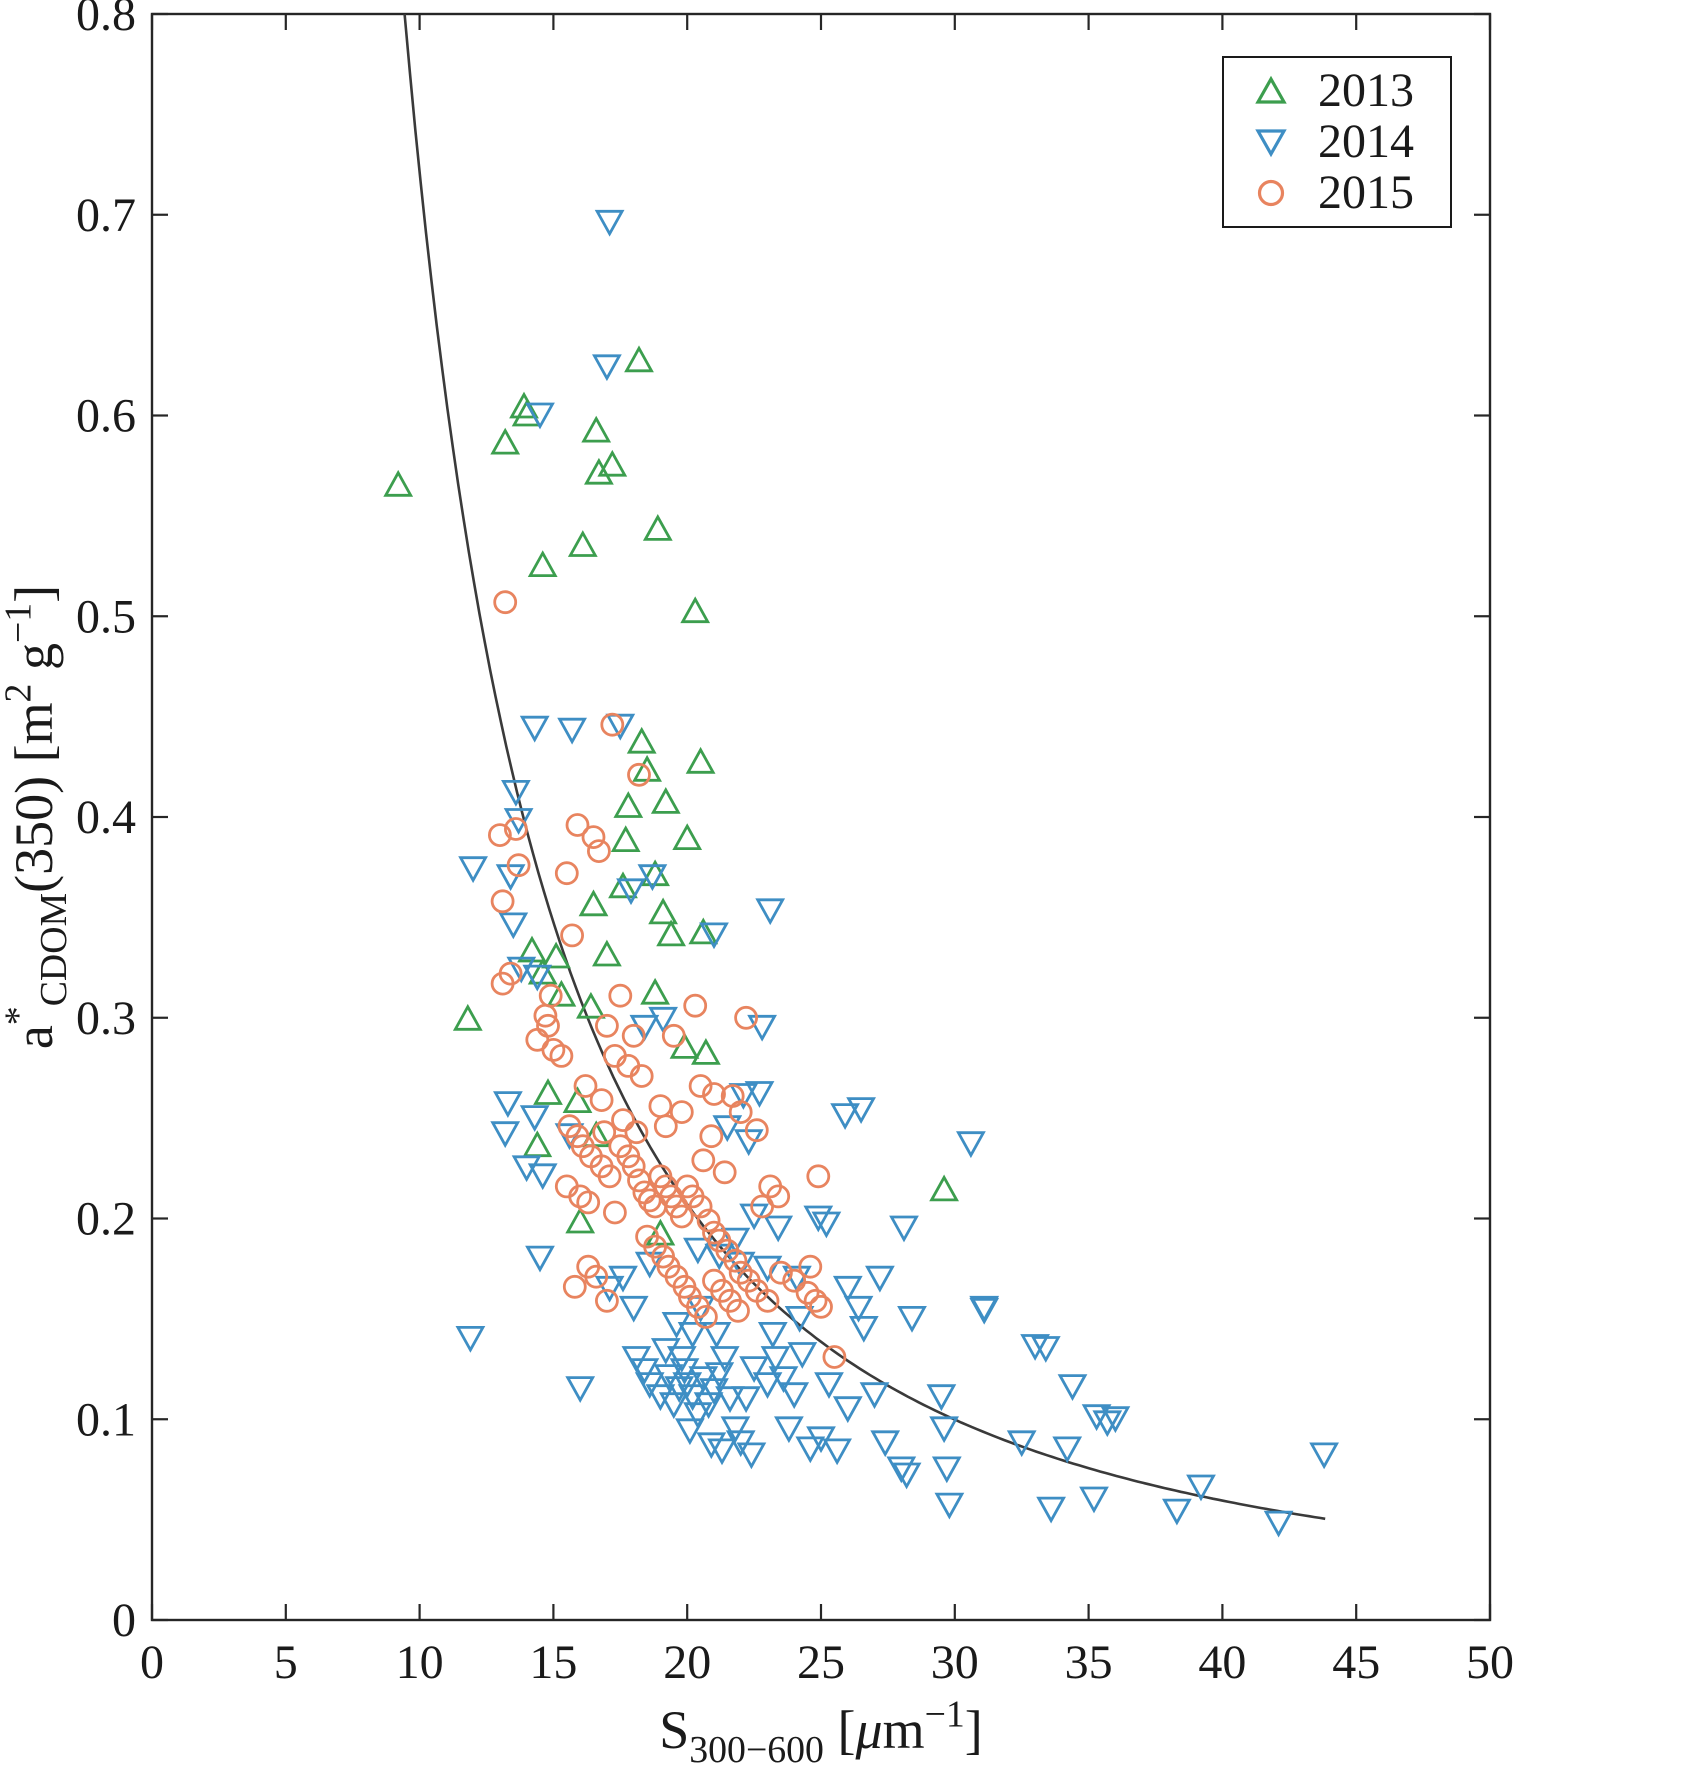 The image size is (1707, 1773). Describe the element at coordinates (1490, 1662) in the screenshot. I see `x-tick-label: 50` at that location.